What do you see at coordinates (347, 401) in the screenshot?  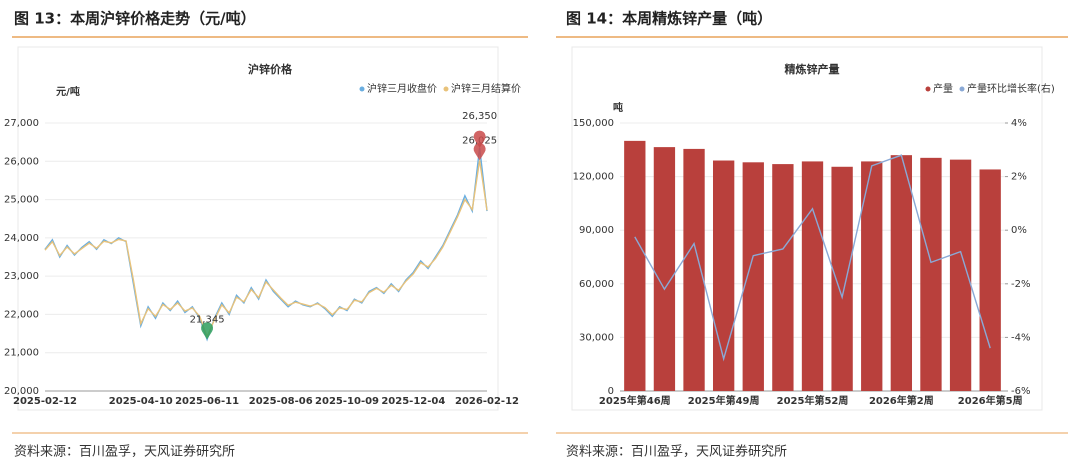 I see `x-tick-label: 2025-10-09` at bounding box center [347, 401].